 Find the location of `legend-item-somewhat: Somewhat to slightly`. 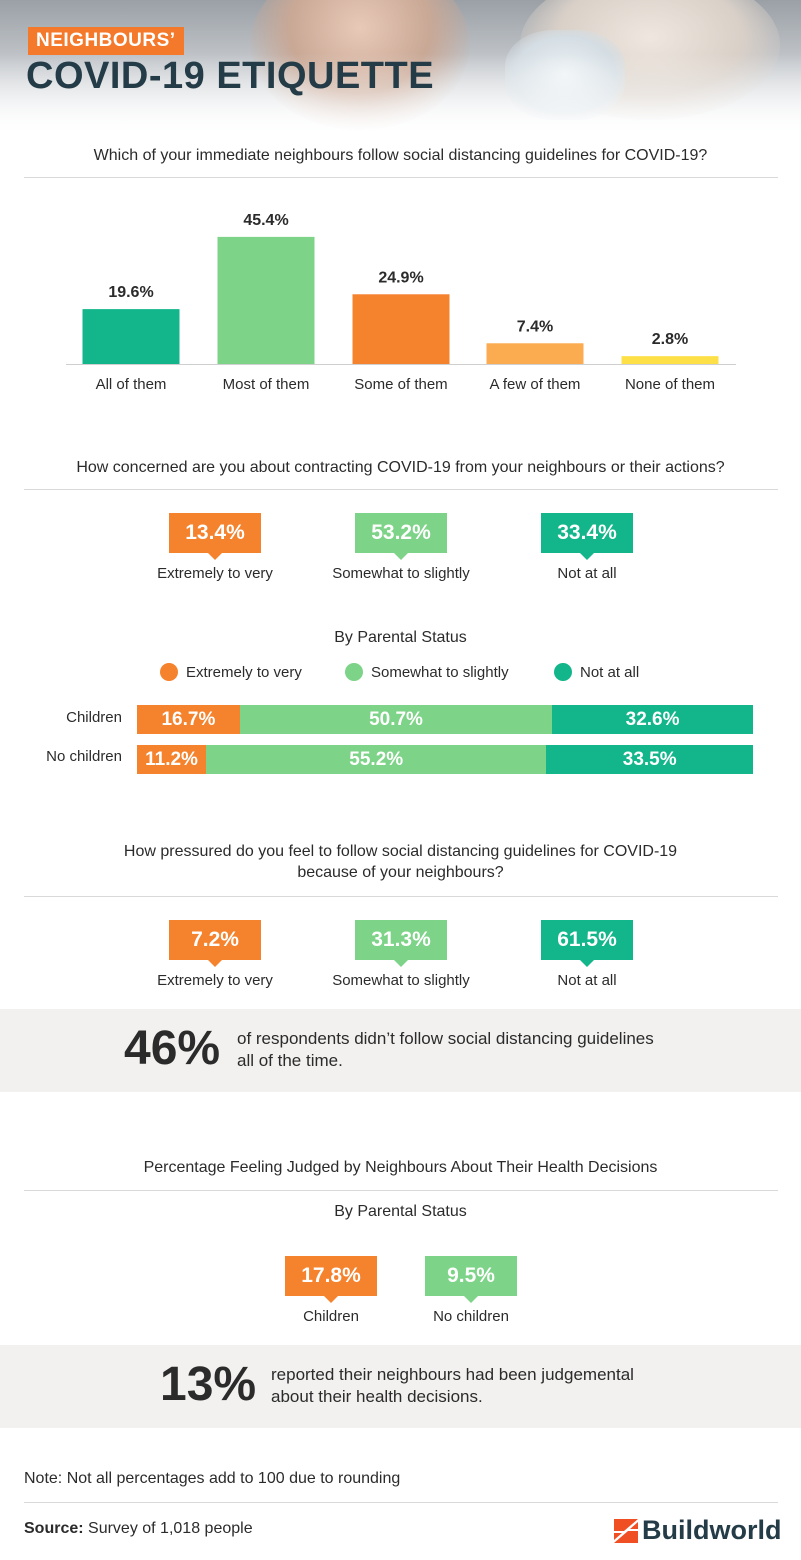

legend-item-somewhat: Somewhat to slightly is located at coordinates (427, 672).